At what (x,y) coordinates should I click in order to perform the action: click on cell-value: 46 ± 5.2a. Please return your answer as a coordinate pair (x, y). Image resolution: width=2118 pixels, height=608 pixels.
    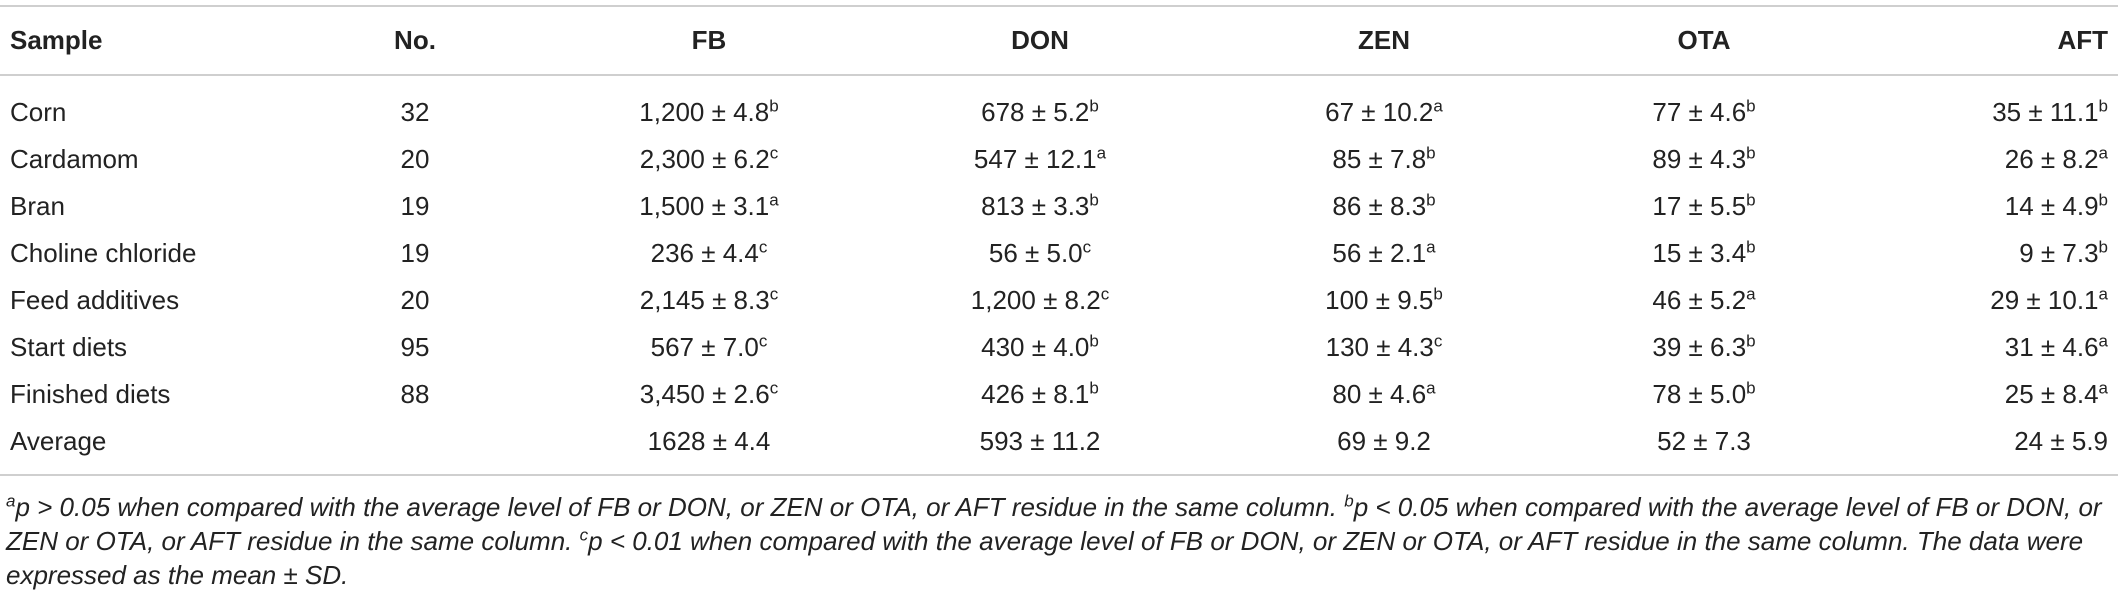
    Looking at the image, I should click on (1703, 300).